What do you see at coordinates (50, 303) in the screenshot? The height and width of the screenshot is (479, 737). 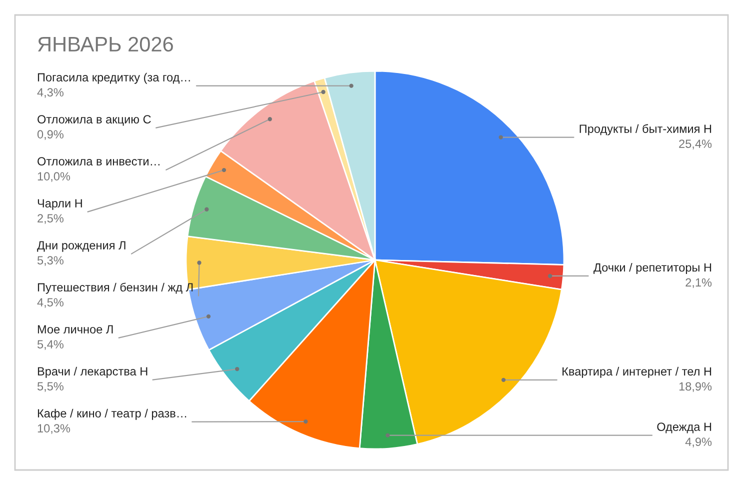 I see `data-label: 4,5%` at bounding box center [50, 303].